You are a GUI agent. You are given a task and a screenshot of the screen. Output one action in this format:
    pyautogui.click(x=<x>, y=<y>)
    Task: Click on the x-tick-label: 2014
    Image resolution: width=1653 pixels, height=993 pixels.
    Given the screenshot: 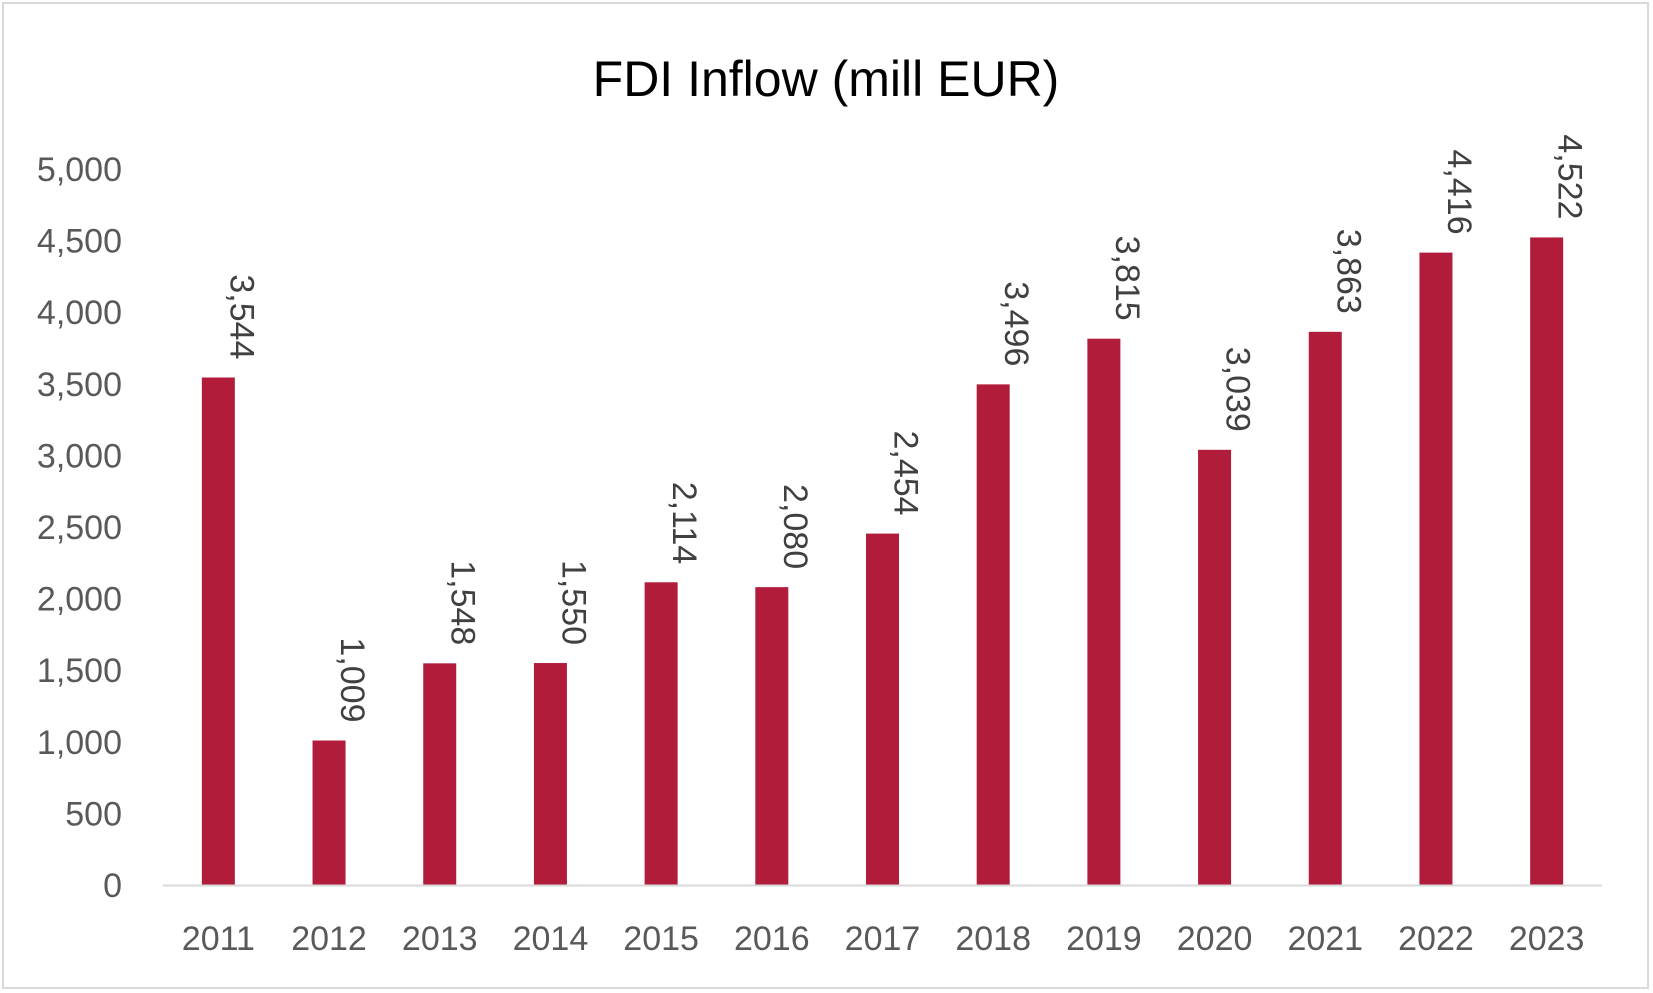 What is the action you would take?
    pyautogui.click(x=551, y=939)
    